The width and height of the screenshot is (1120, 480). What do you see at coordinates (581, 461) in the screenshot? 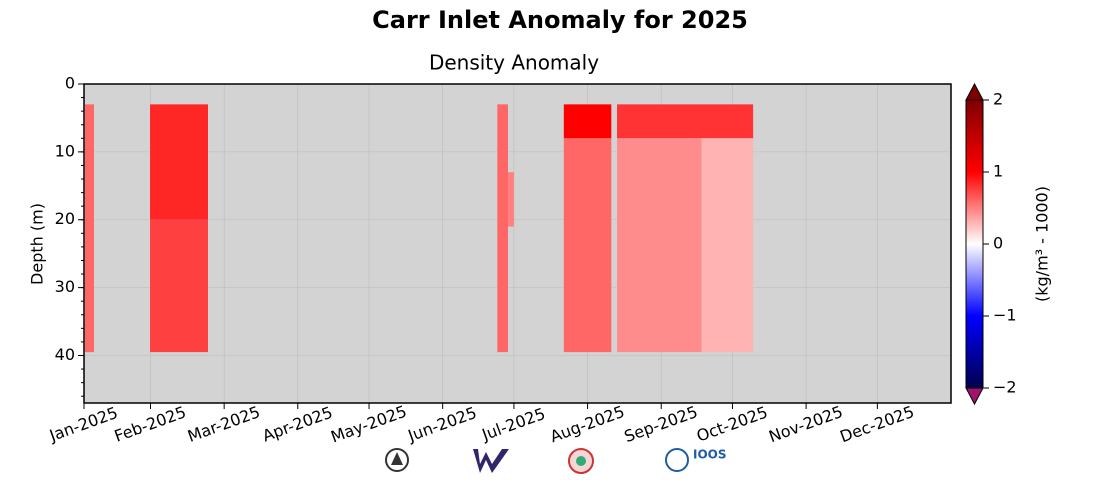
I see `logo-3-icon` at bounding box center [581, 461].